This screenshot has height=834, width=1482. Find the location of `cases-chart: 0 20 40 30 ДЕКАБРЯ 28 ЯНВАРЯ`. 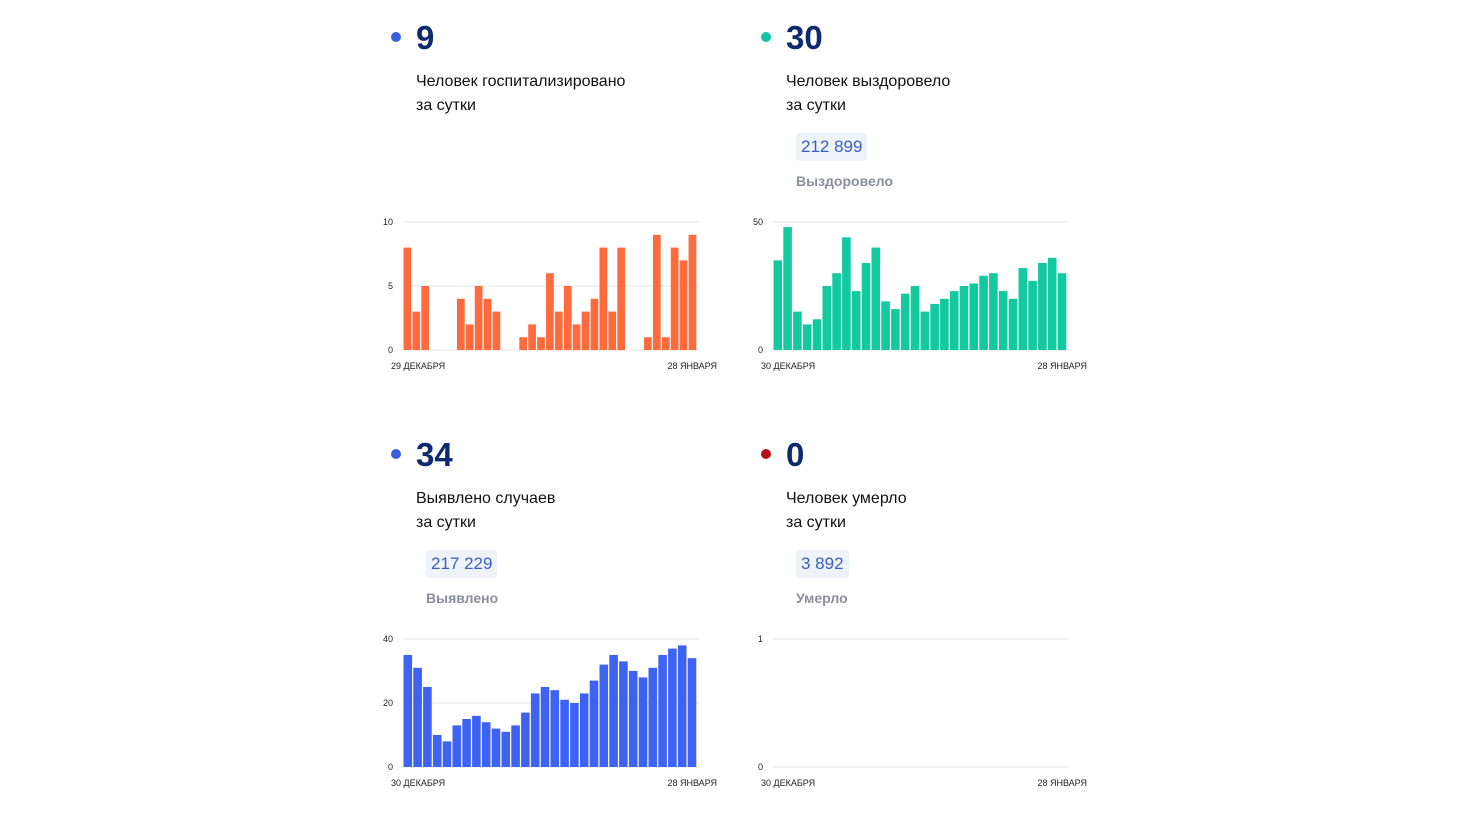

cases-chart: 0 20 40 30 ДЕКАБРЯ 28 ЯНВАРЯ is located at coordinates (550, 711).